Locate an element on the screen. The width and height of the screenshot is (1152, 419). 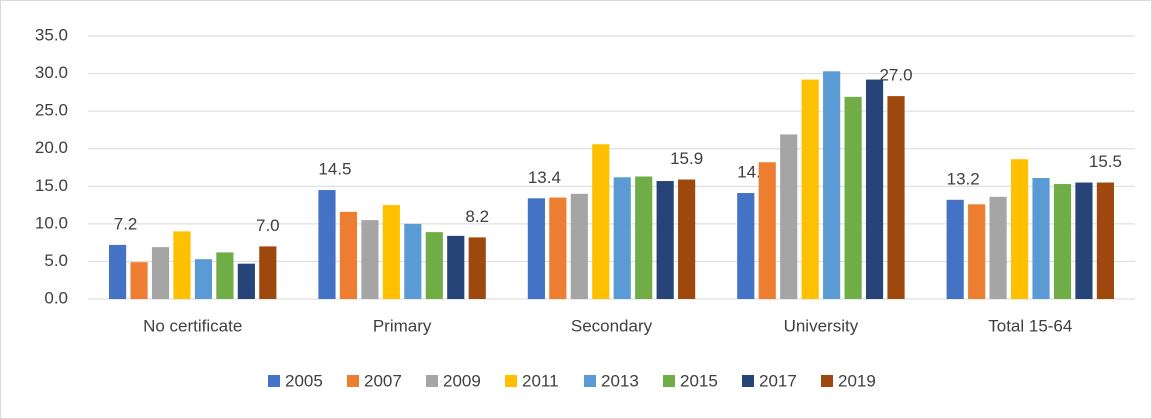
x-tick-label: University is located at coordinates (821, 325).